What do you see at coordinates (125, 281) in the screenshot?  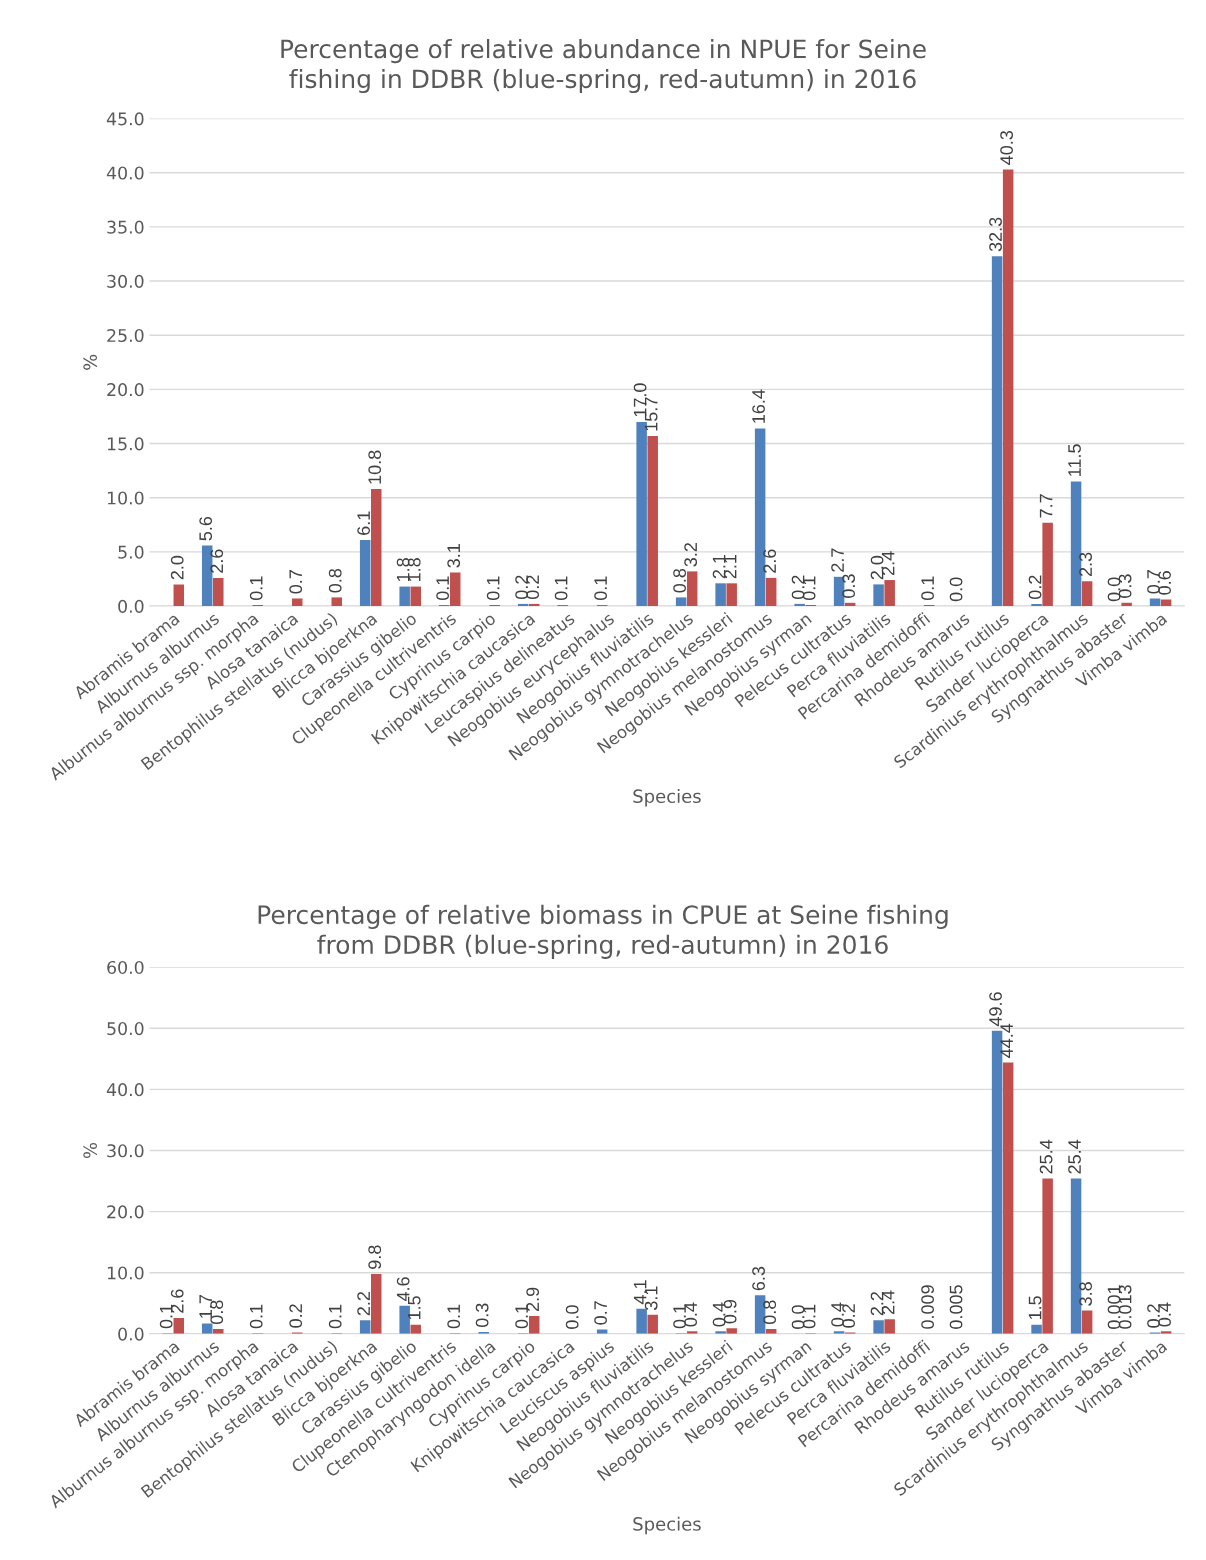 I see `y-tick-label: 30.0` at bounding box center [125, 281].